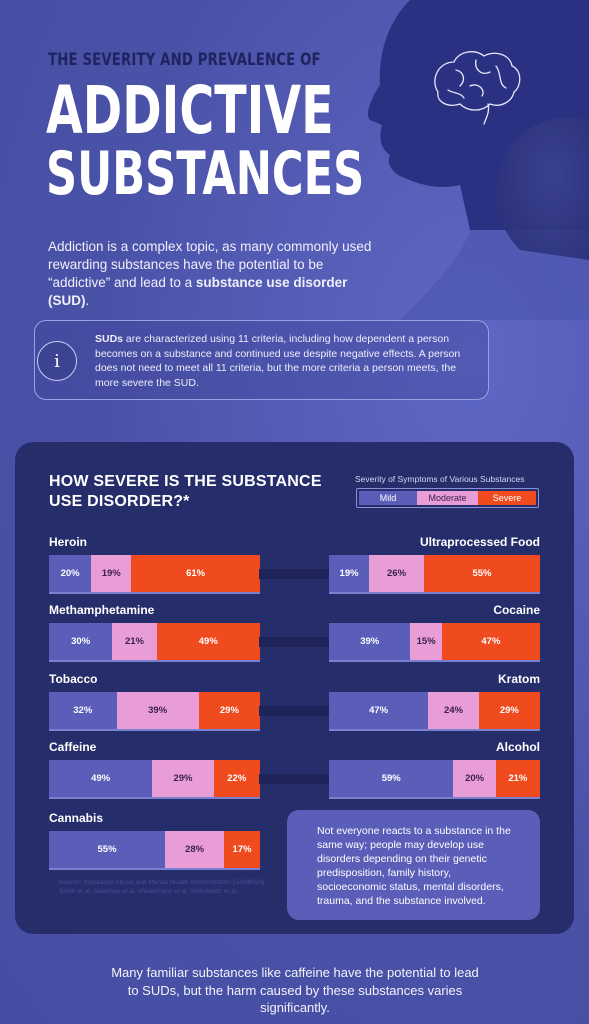  Describe the element at coordinates (517, 778) in the screenshot. I see `bar-segment-severe: 21%` at that location.